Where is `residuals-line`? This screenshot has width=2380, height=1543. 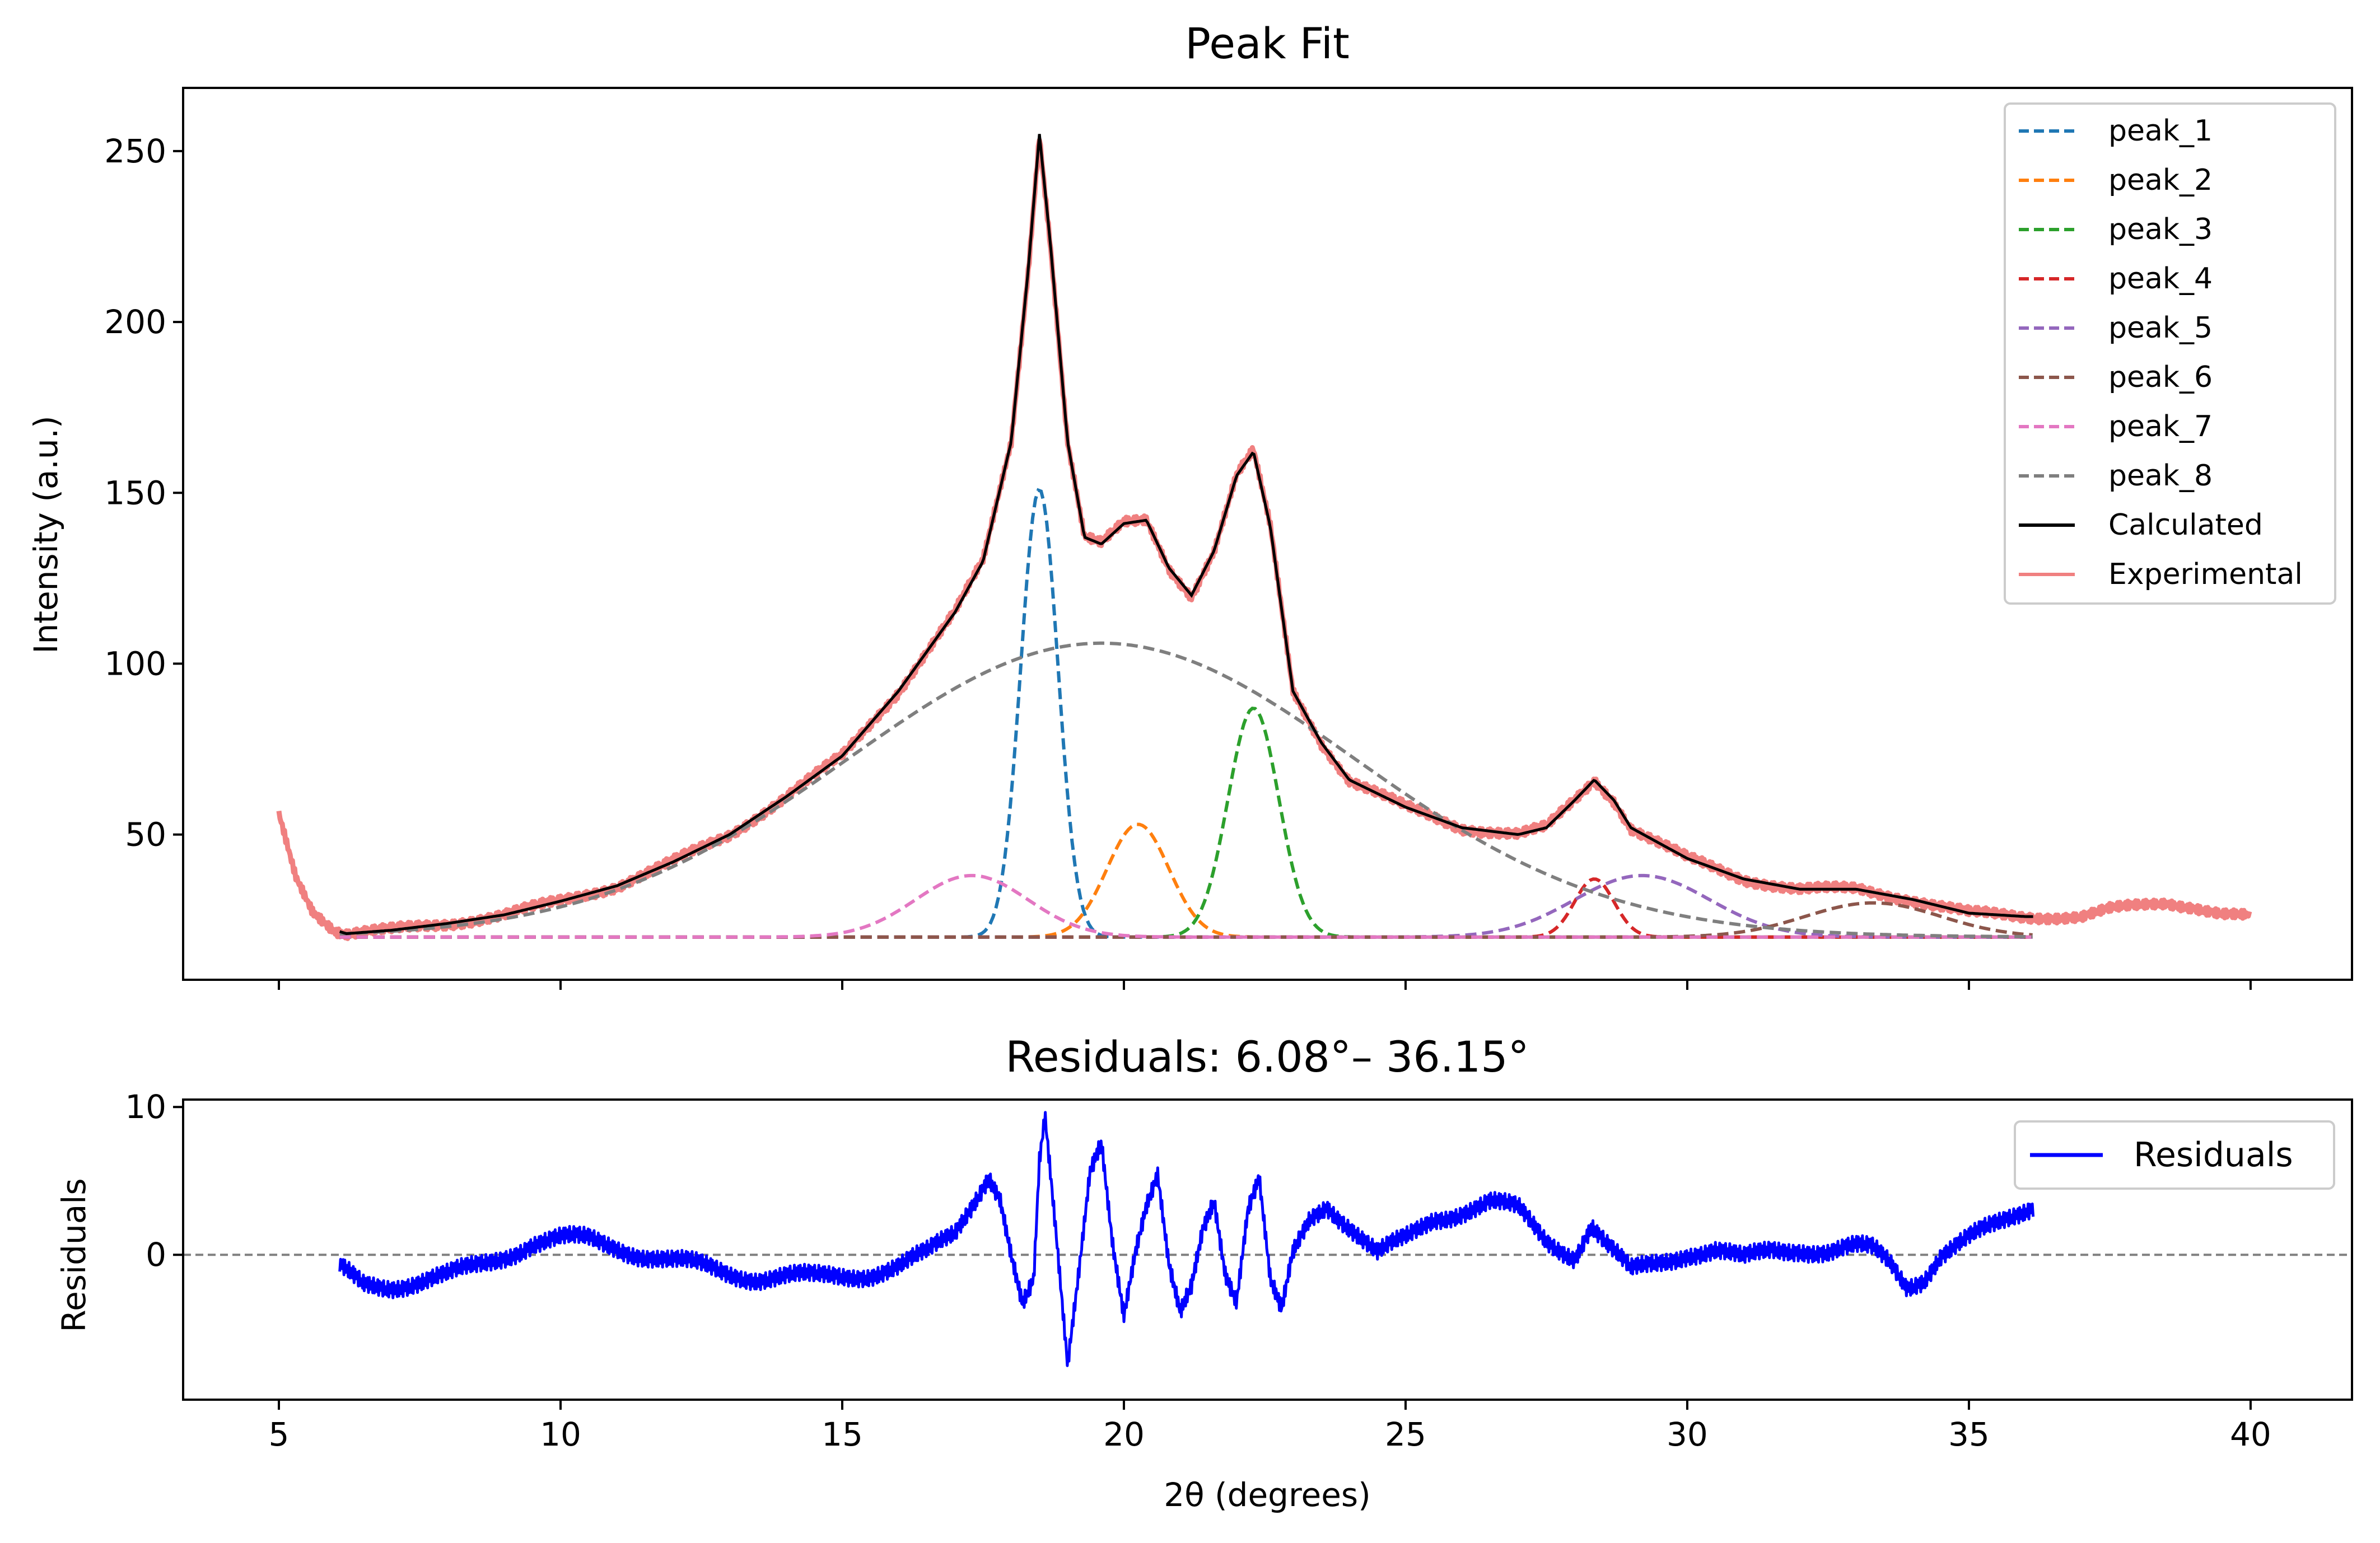 residuals-line is located at coordinates (1186, 1239).